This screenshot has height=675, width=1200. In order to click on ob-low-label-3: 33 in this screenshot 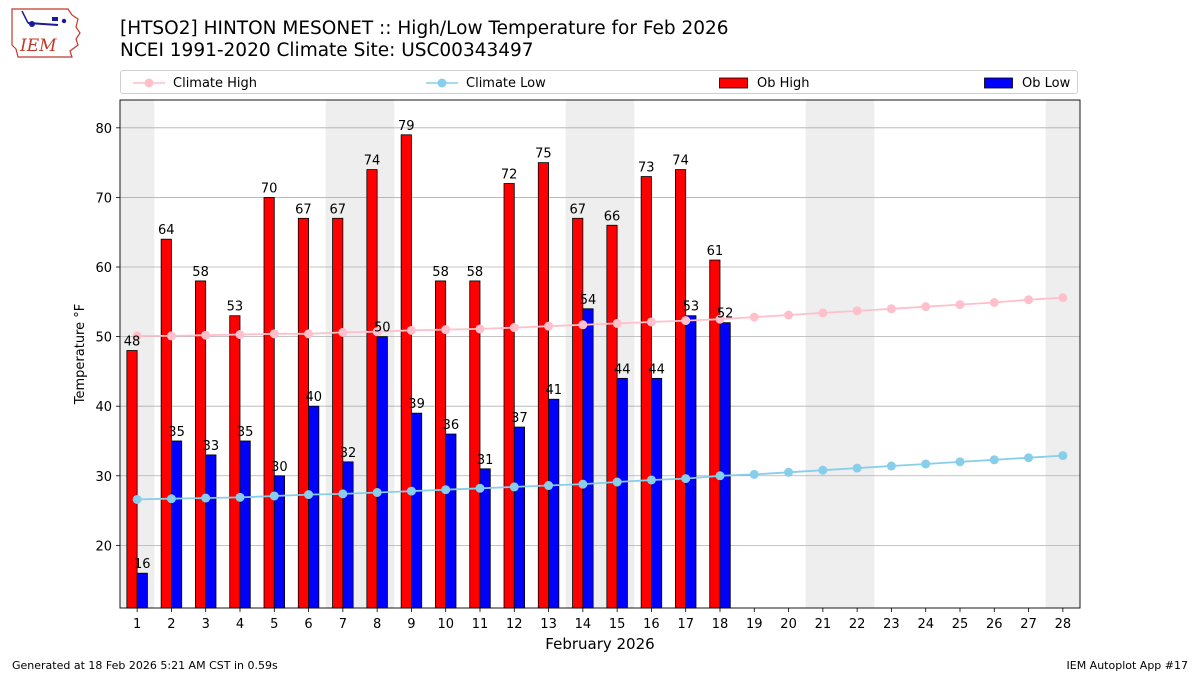, I will do `click(211, 446)`.